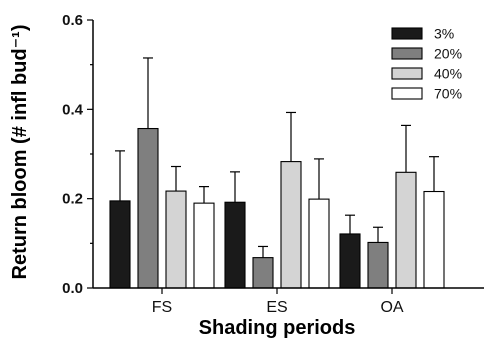 The width and height of the screenshot is (490, 341). I want to click on y-tick-label-0: 0.0, so click(72, 288).